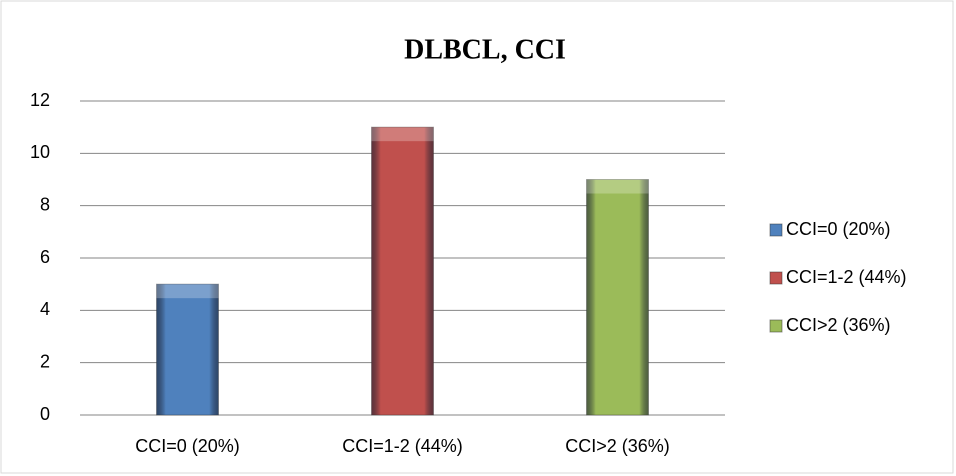 The image size is (956, 476). Describe the element at coordinates (838, 229) in the screenshot. I see `legend-label: CCI=0 (20%)` at that location.